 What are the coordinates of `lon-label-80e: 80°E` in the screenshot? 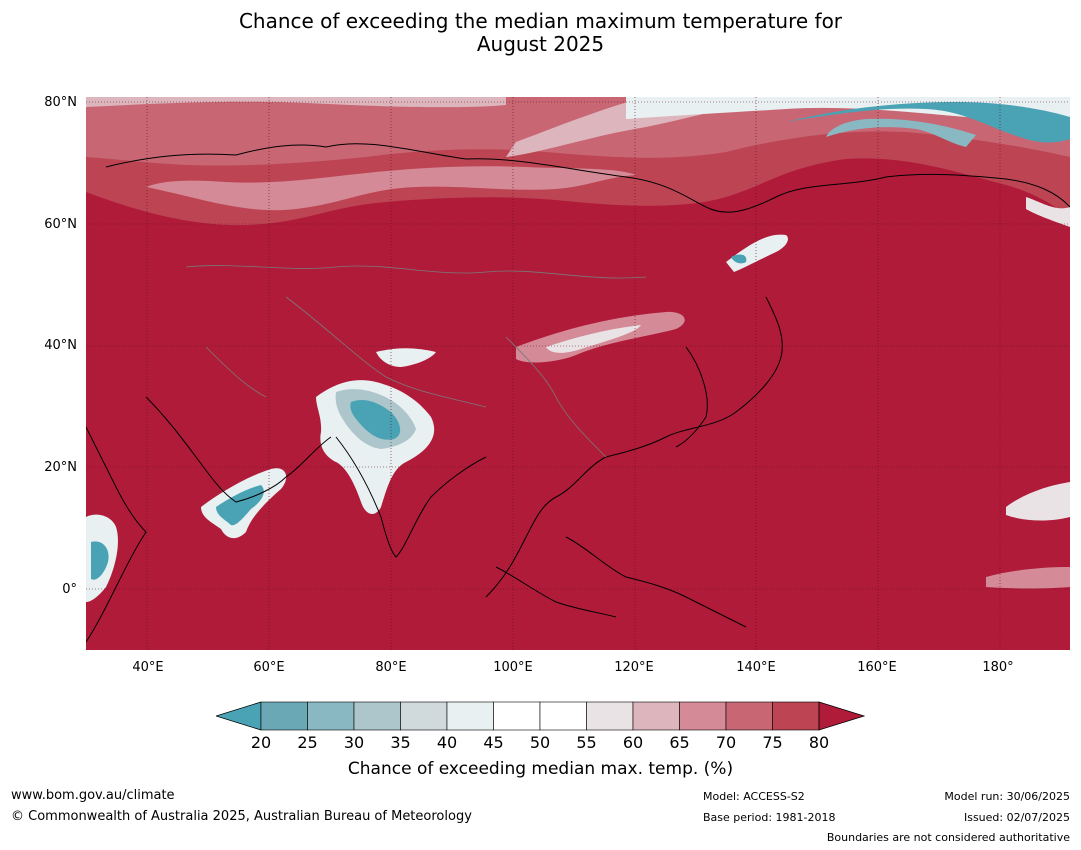 It's located at (391, 667).